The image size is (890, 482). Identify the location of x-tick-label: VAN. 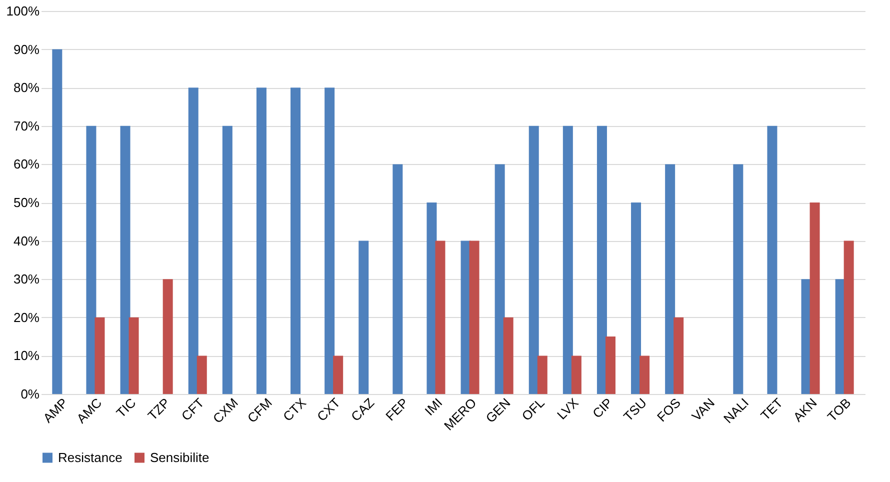
(703, 409).